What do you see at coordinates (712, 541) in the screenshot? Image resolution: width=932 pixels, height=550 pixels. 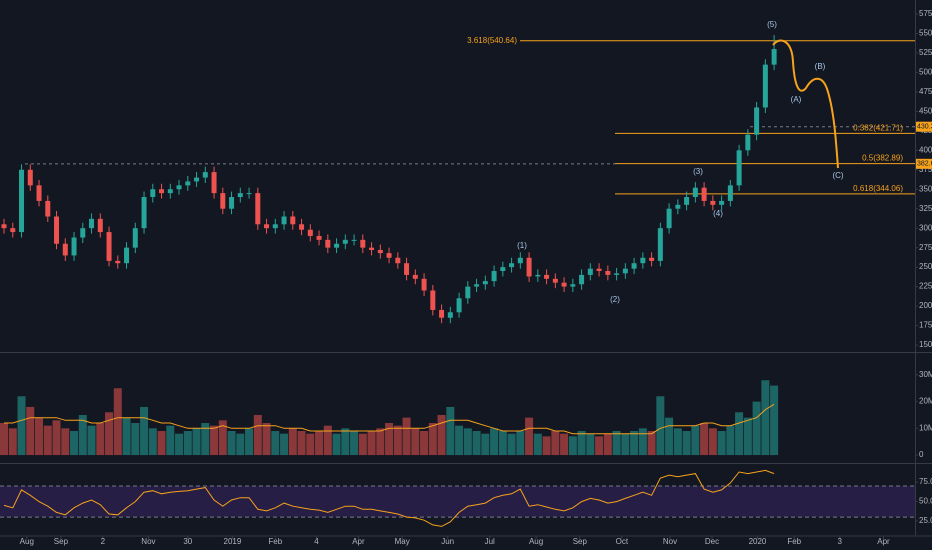 I see `x-tick-label: Dec` at bounding box center [712, 541].